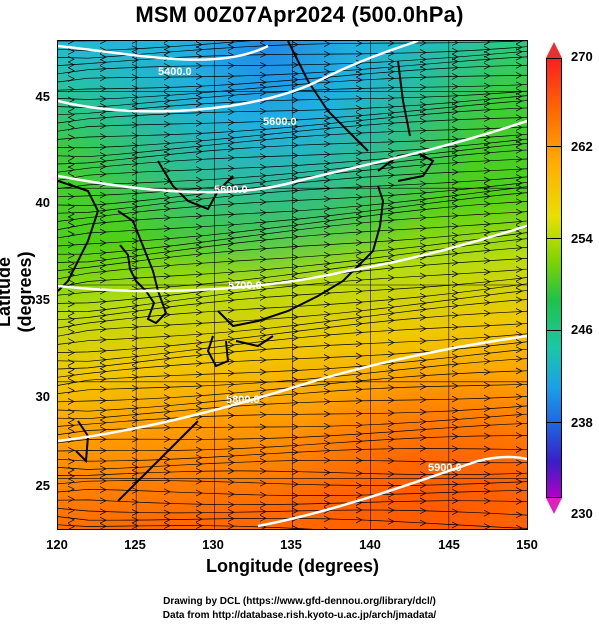 The width and height of the screenshot is (599, 625). I want to click on colorbar-tick-label: 254, so click(582, 238).